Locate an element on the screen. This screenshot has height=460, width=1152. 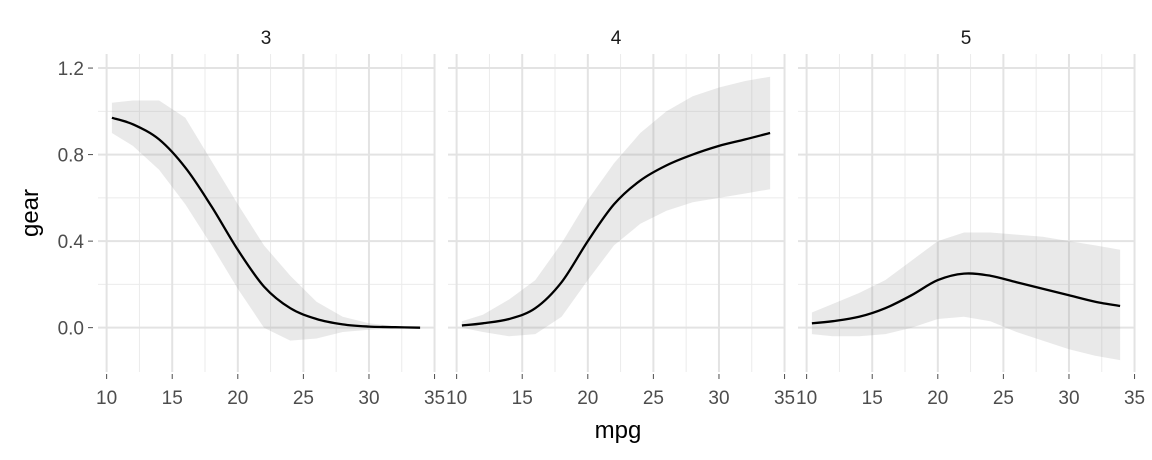
y-axis-title: gear is located at coordinates (30, 213).